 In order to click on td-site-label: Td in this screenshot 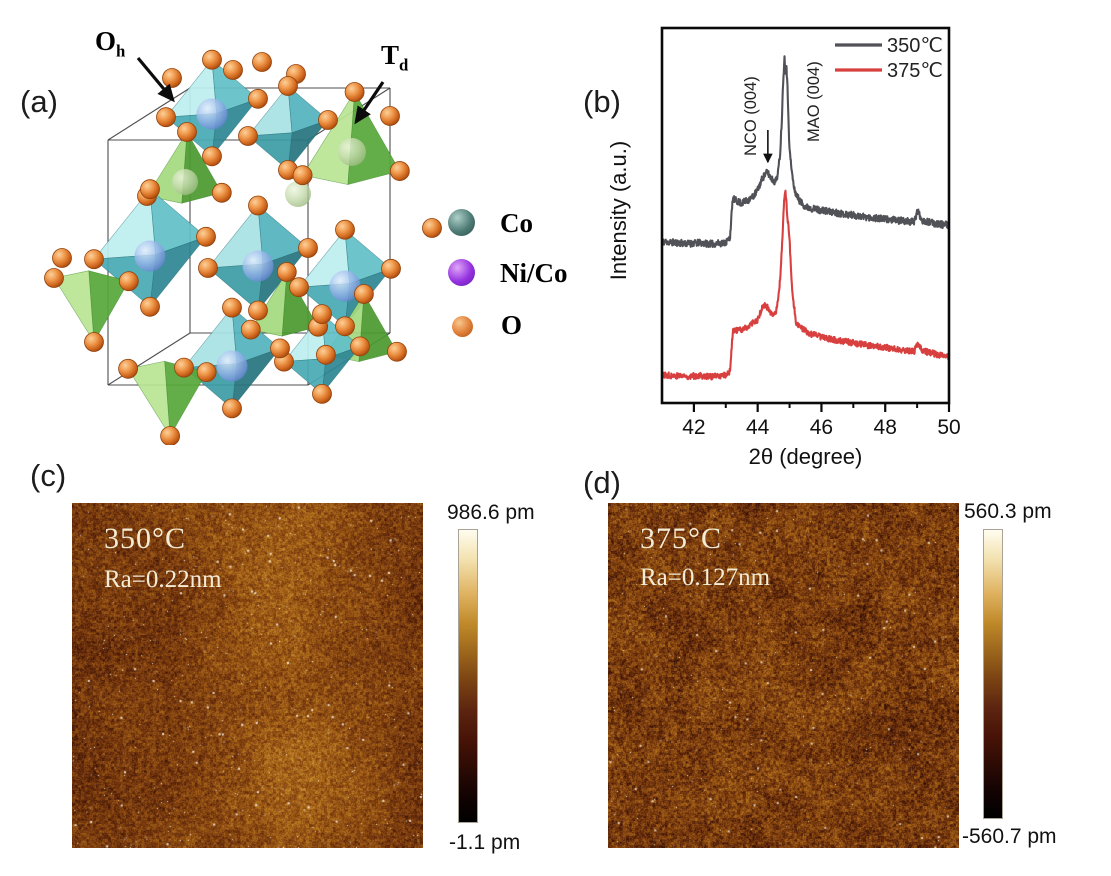, I will do `click(394, 57)`.